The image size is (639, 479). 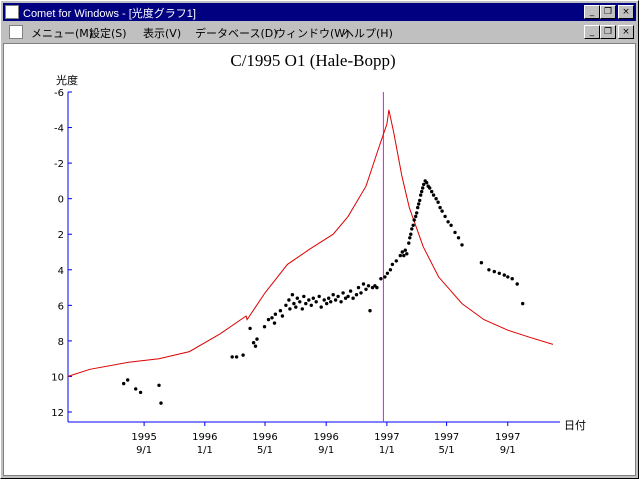 What do you see at coordinates (59, 93) in the screenshot?
I see `y-tick-label: -6` at bounding box center [59, 93].